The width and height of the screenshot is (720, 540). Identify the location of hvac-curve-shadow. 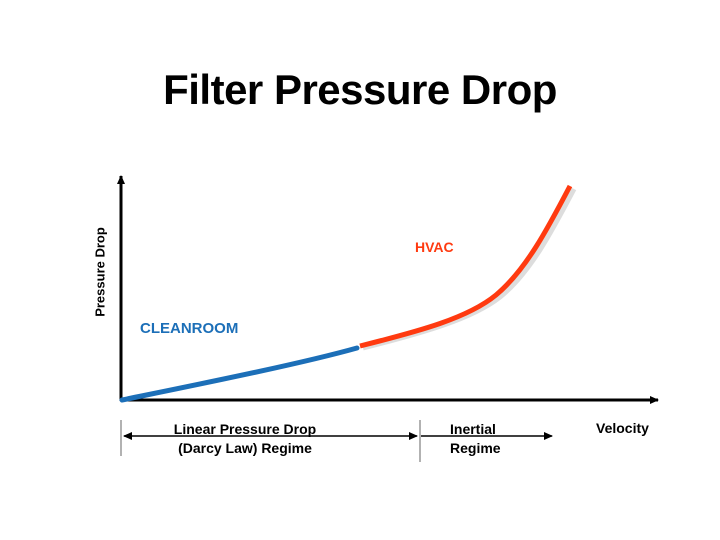
(469, 269).